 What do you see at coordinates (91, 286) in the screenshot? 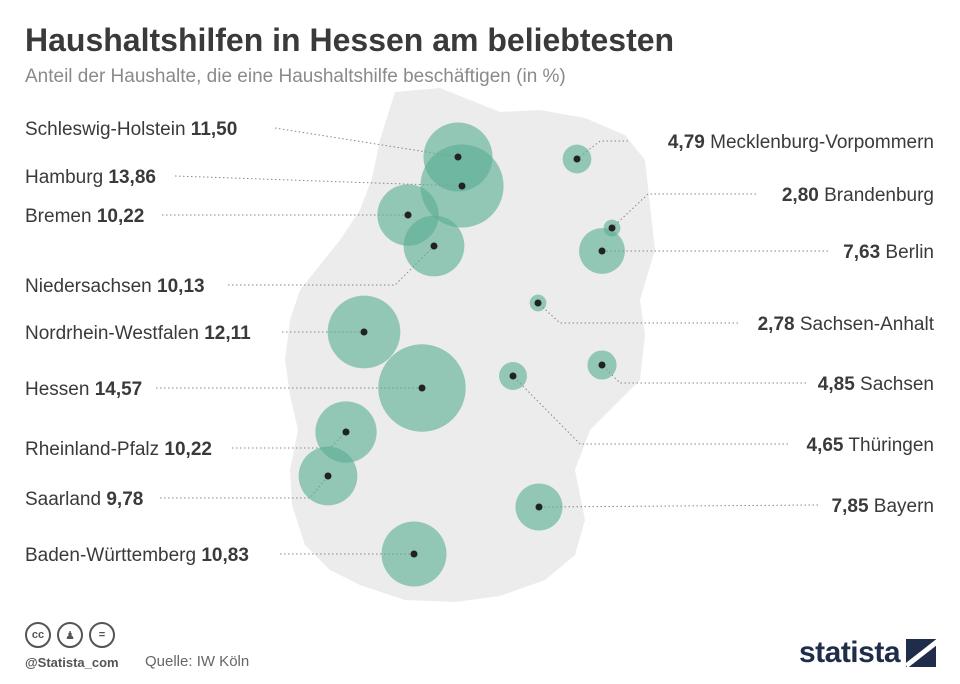
I see `region-name-niedersachsen: Niedersachsen` at bounding box center [91, 286].